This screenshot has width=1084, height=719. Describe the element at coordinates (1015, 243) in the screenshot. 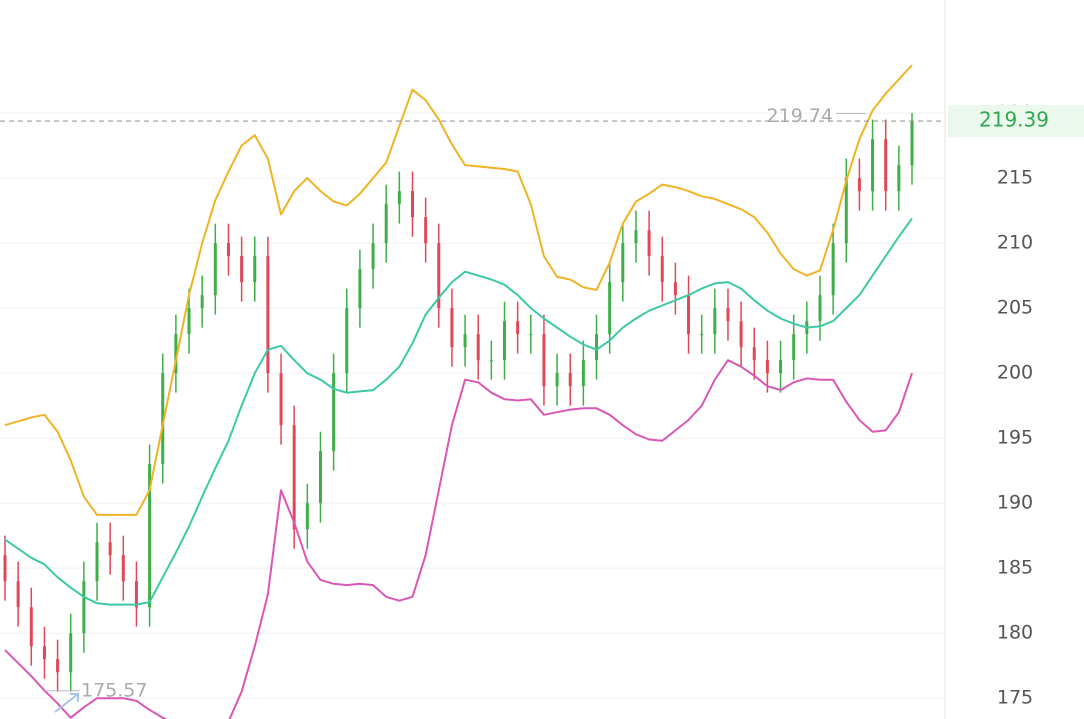

I see `y-tick-label: 210` at that location.